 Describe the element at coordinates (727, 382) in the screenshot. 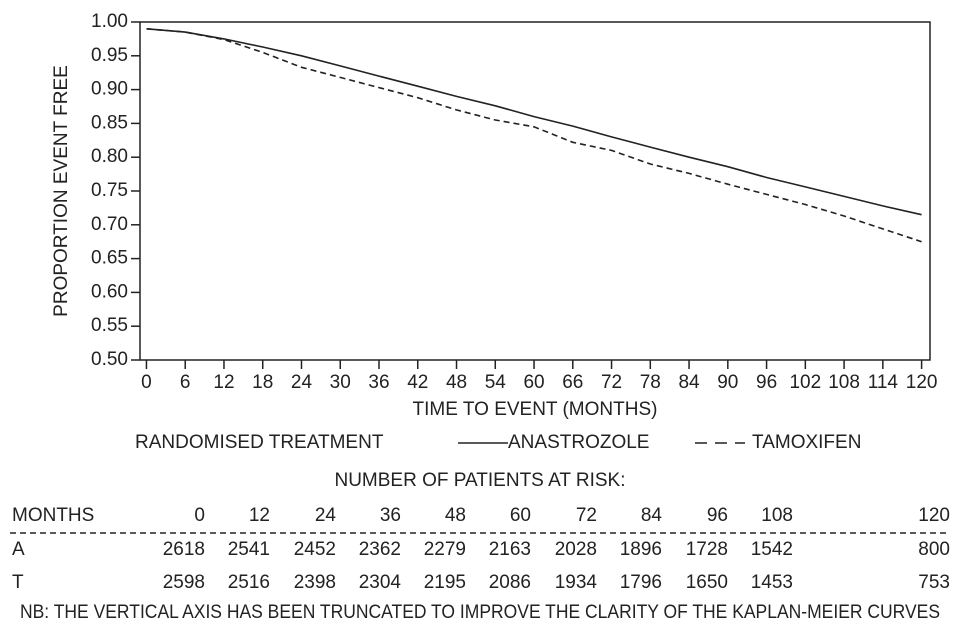

I see `x-tick-label: 90` at that location.